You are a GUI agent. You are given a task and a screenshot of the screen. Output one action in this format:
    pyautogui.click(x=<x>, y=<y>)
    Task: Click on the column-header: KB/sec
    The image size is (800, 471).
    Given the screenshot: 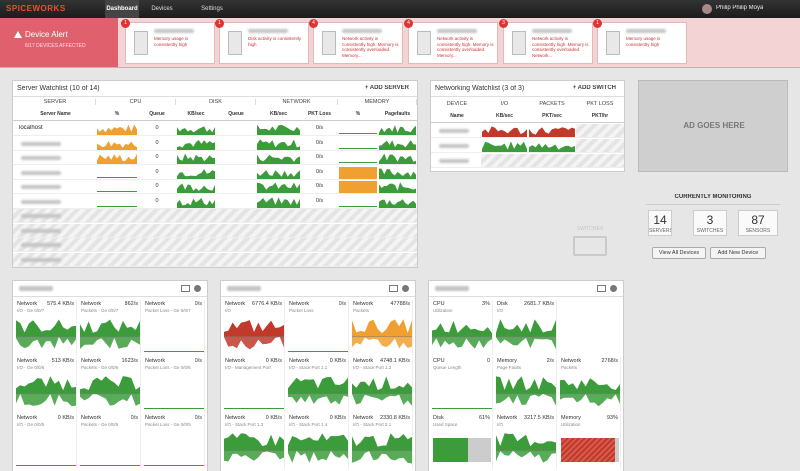 What is the action you would take?
    pyautogui.click(x=278, y=114)
    